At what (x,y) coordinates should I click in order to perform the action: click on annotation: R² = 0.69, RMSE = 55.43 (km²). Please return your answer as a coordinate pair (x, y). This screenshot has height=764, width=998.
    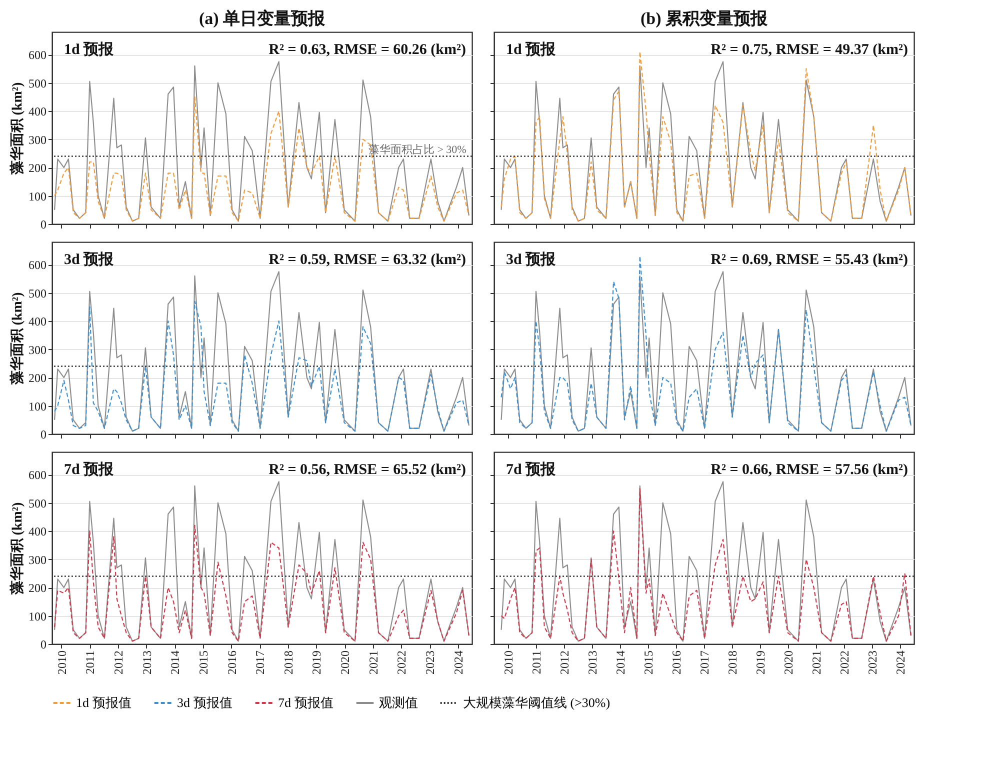
    Looking at the image, I should click on (809, 260).